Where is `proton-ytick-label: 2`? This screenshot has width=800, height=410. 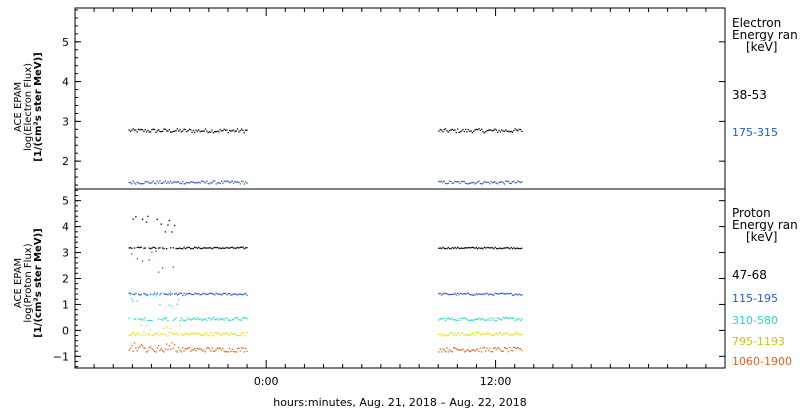 proton-ytick-label: 2 is located at coordinates (65, 279).